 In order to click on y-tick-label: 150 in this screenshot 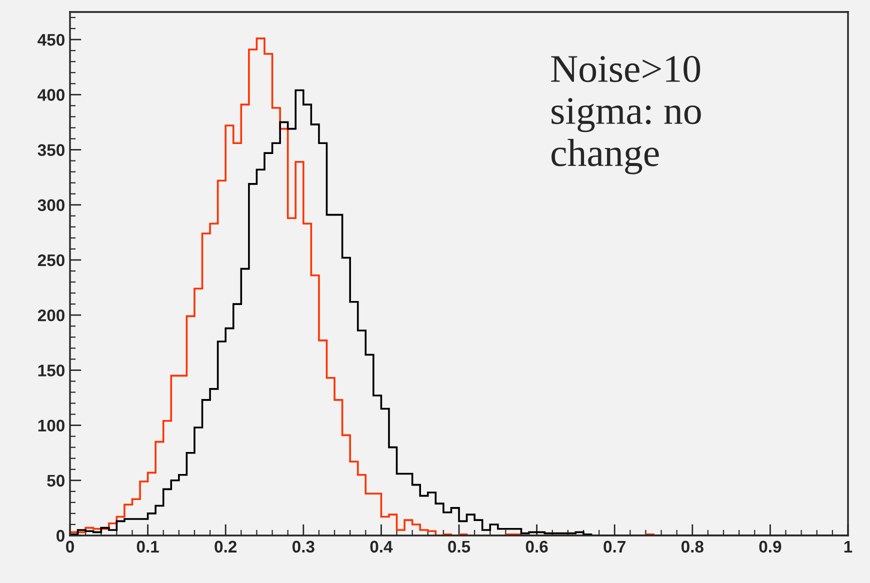, I will do `click(51, 370)`.